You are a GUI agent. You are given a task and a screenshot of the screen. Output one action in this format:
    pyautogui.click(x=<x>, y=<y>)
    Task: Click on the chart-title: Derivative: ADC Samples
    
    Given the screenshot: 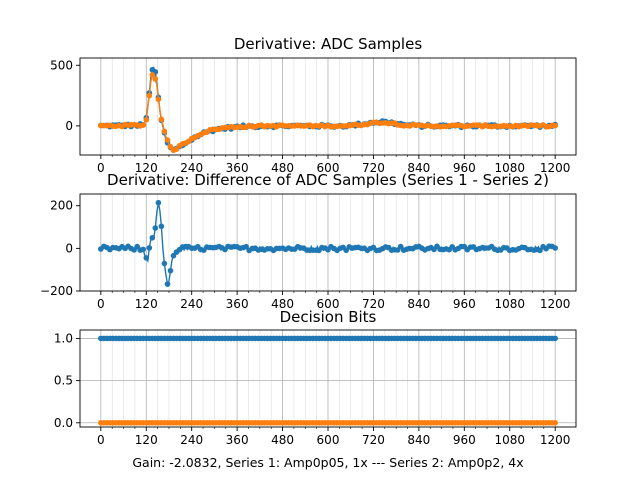 What is the action you would take?
    pyautogui.click(x=328, y=44)
    